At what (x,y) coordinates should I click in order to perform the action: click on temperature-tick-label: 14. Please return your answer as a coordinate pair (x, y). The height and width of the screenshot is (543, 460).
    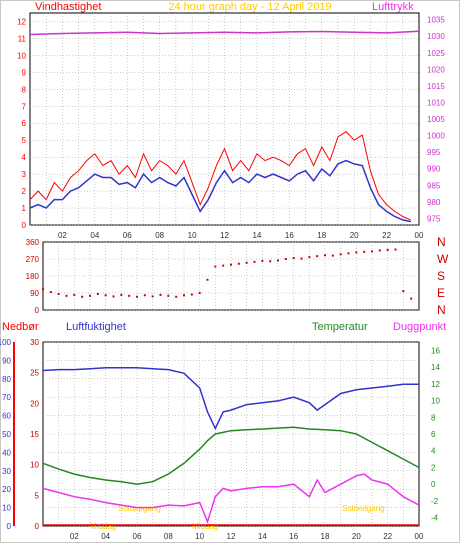
    Looking at the image, I should click on (435, 367).